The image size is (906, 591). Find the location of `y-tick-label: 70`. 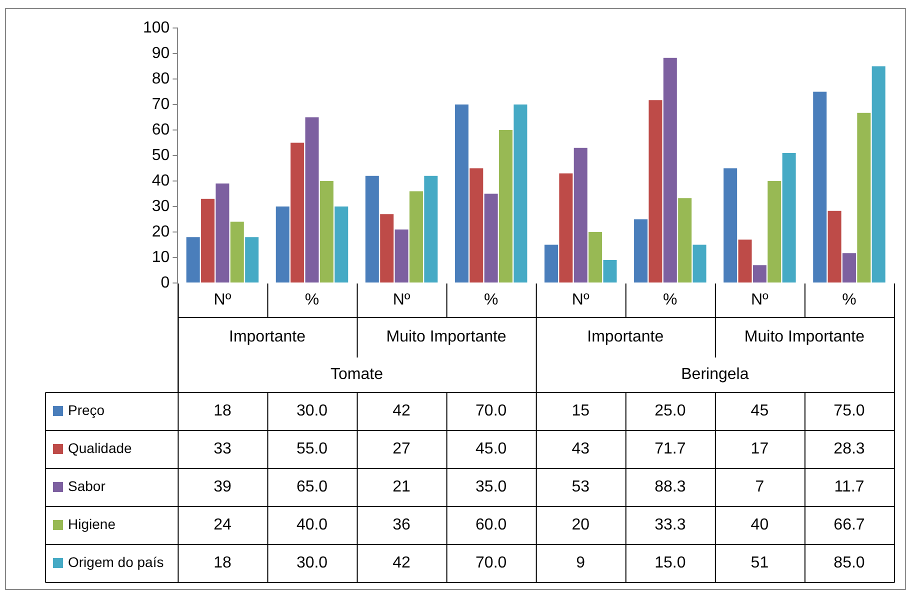

y-tick-label: 70 is located at coordinates (161, 104).